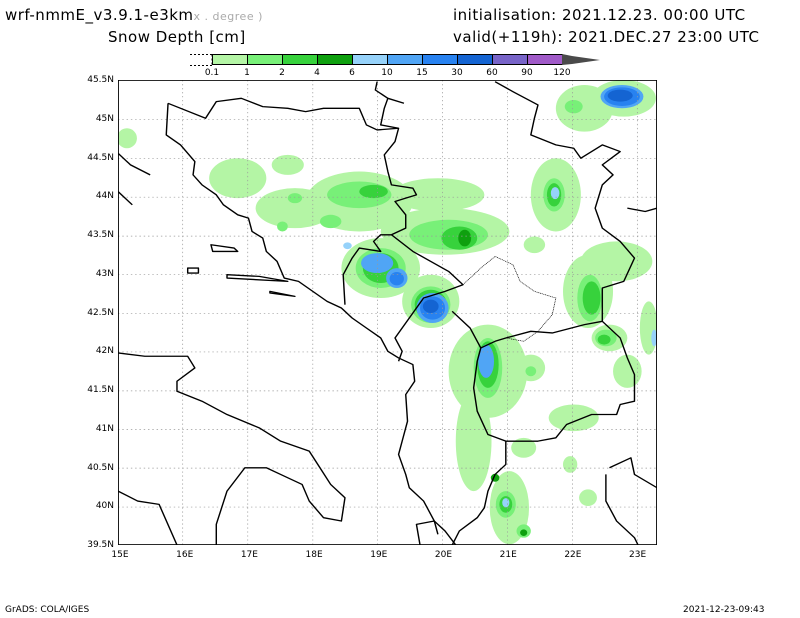  Describe the element at coordinates (573, 555) in the screenshot. I see `longitude-label: 22E` at that location.